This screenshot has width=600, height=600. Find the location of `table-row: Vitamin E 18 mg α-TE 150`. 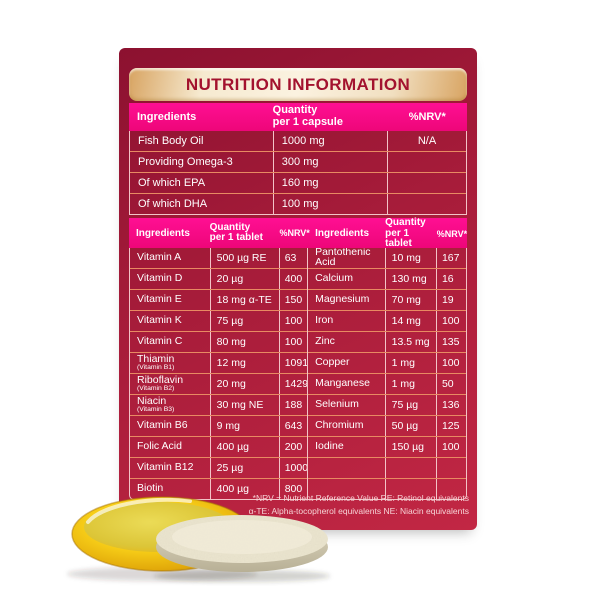

table-row: Vitamin E 18 mg α-TE 150 is located at coordinates (219, 299).